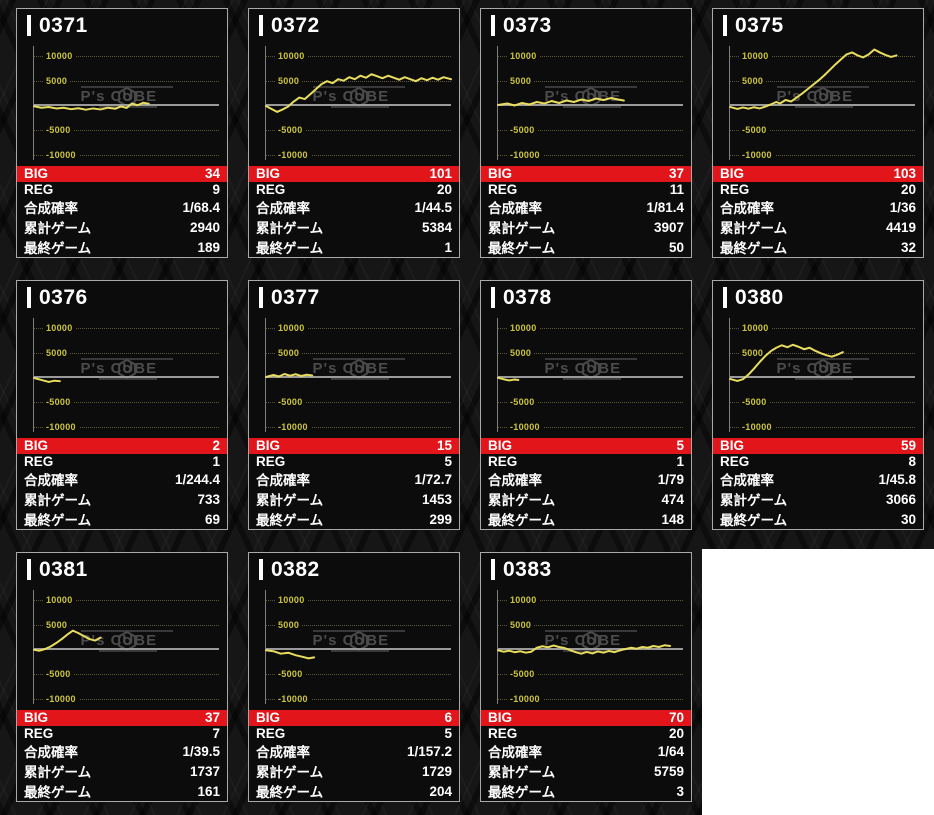  What do you see at coordinates (586, 677) in the screenshot?
I see `machine-panel: 0383 P's CUBE 10000 5000 -5000 -10000` at bounding box center [586, 677].